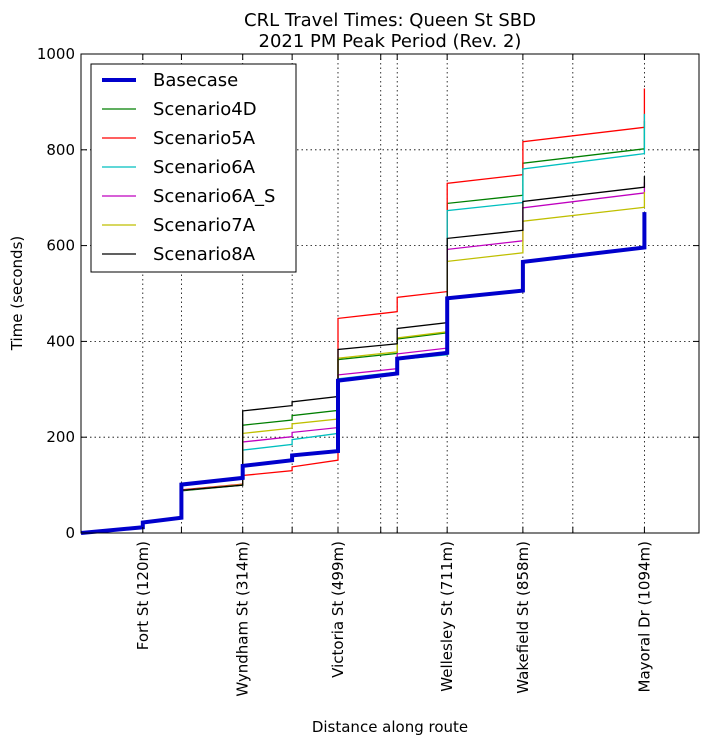 The image size is (709, 745). What do you see at coordinates (523, 617) in the screenshot?
I see `x-tick-label: Wakefield St (858m)` at bounding box center [523, 617].